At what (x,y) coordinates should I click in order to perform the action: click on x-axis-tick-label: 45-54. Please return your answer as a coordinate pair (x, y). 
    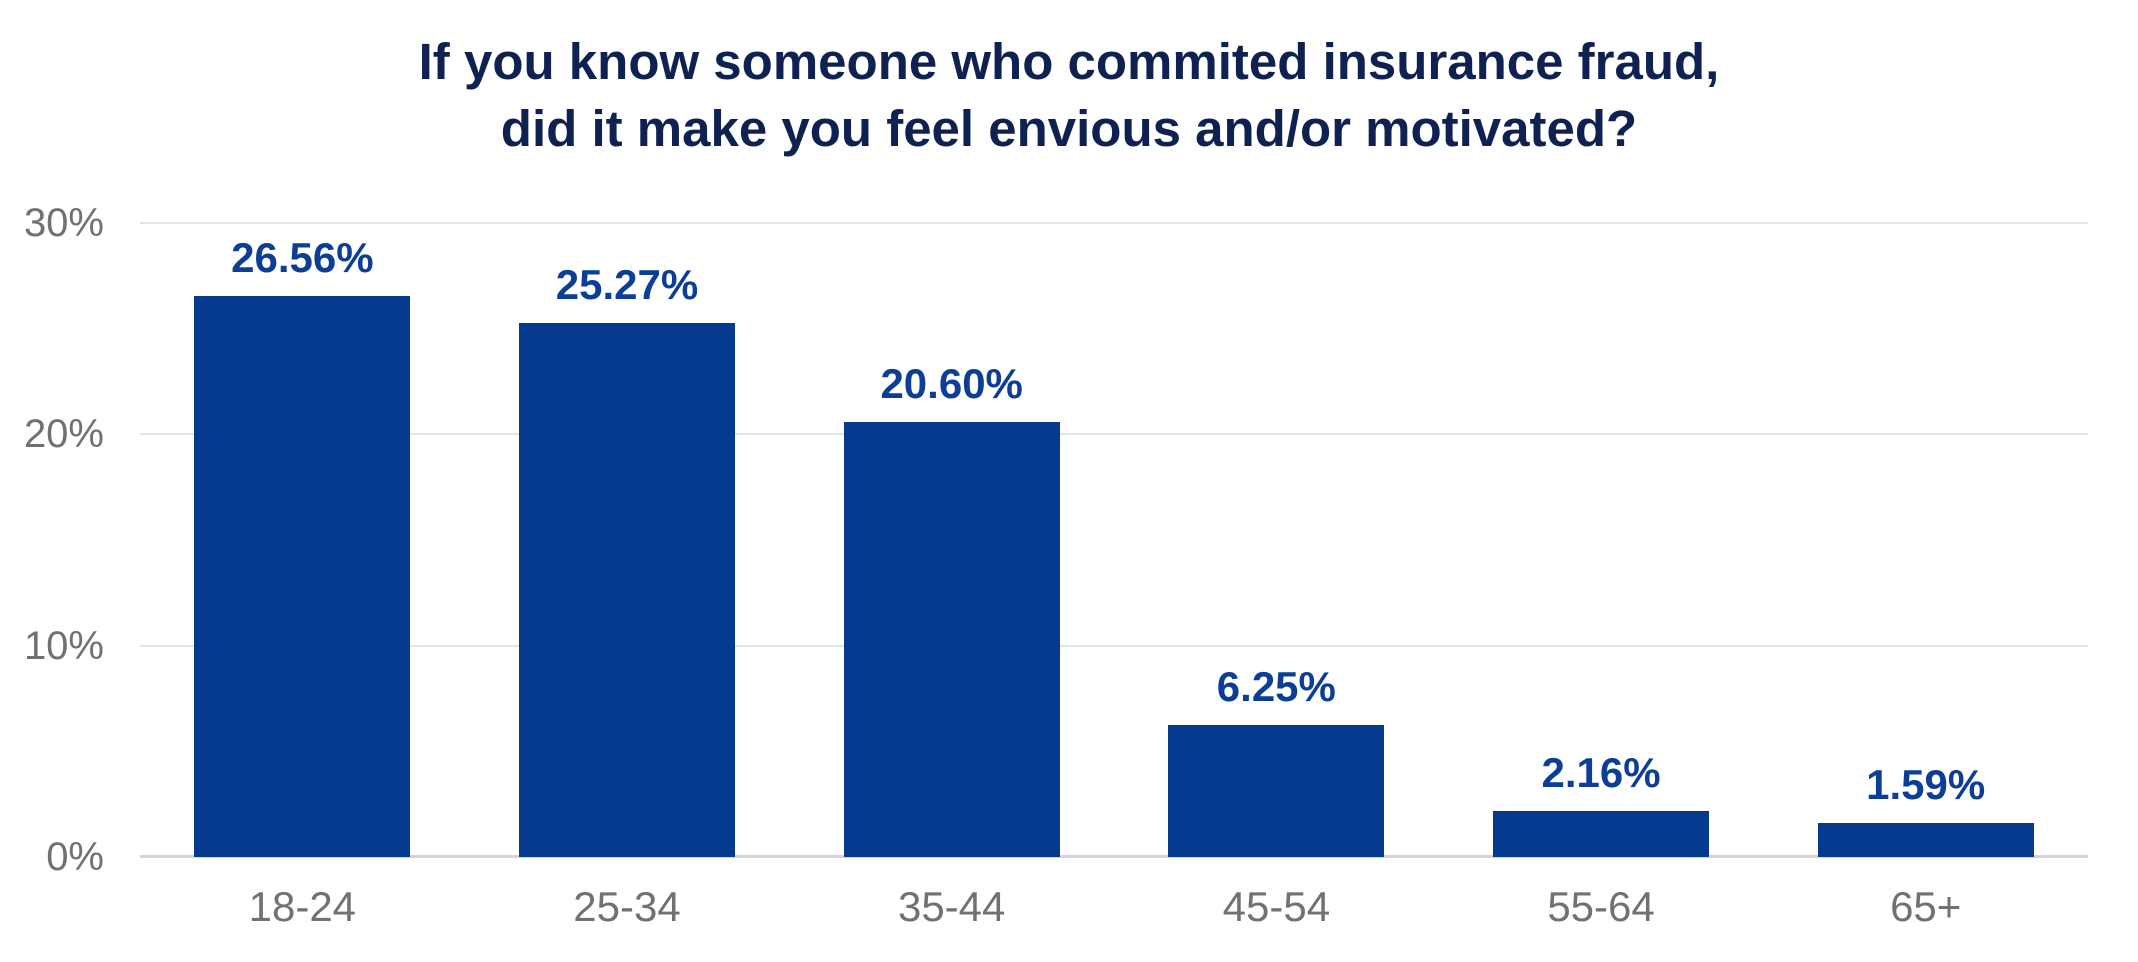
    Looking at the image, I should click on (1276, 906).